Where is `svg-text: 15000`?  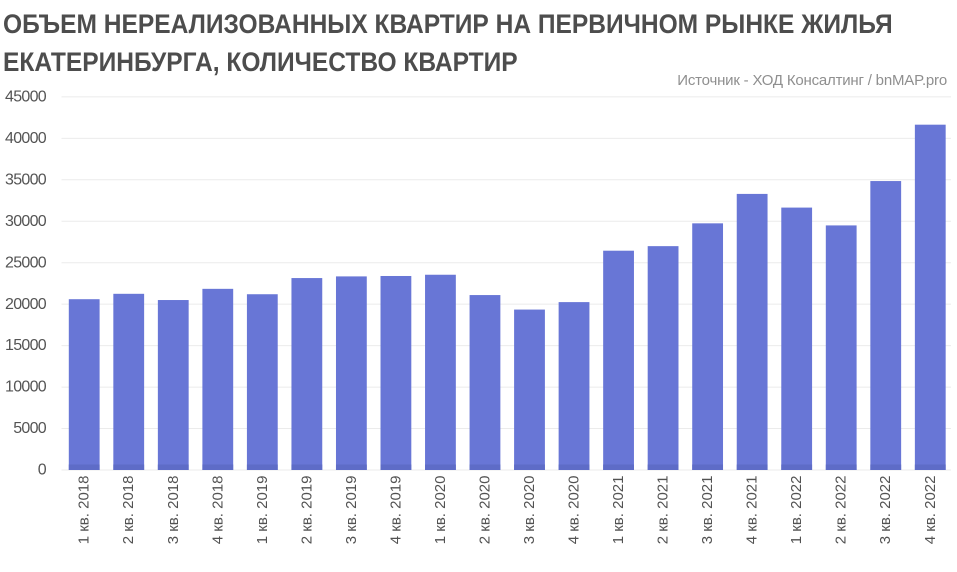
svg-text: 15000 is located at coordinates (26, 345).